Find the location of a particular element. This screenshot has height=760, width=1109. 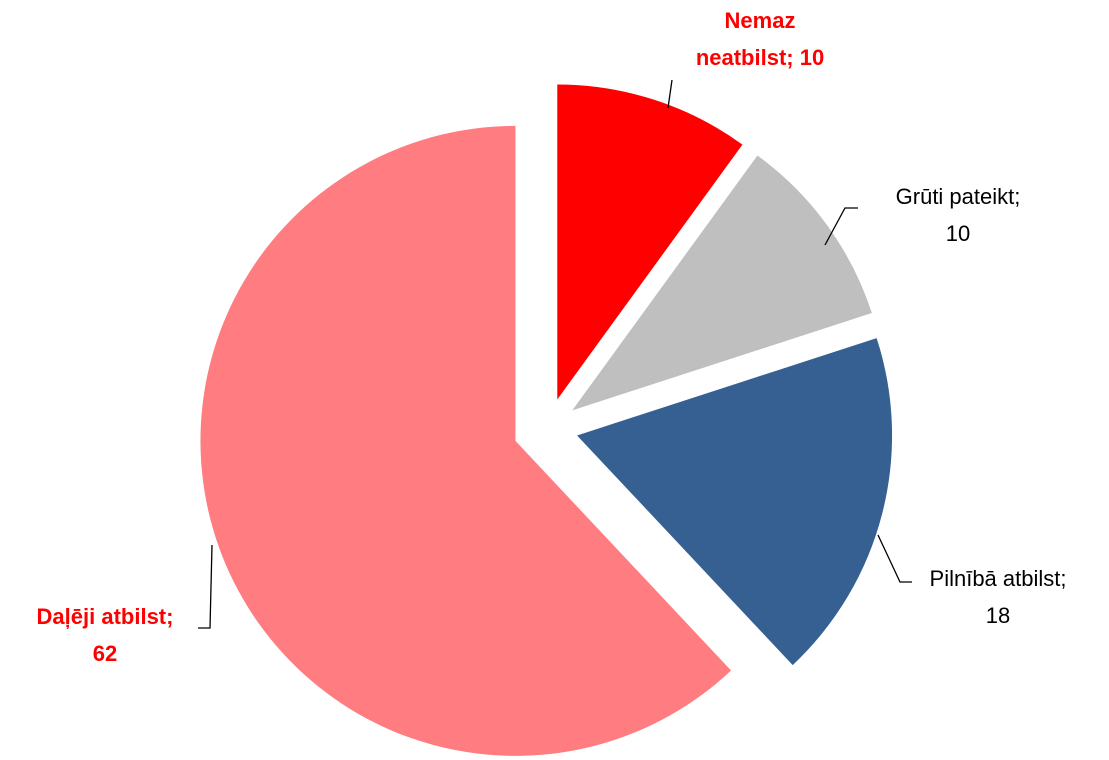

data-label: Grūti pateikt; 10 is located at coordinates (958, 215).